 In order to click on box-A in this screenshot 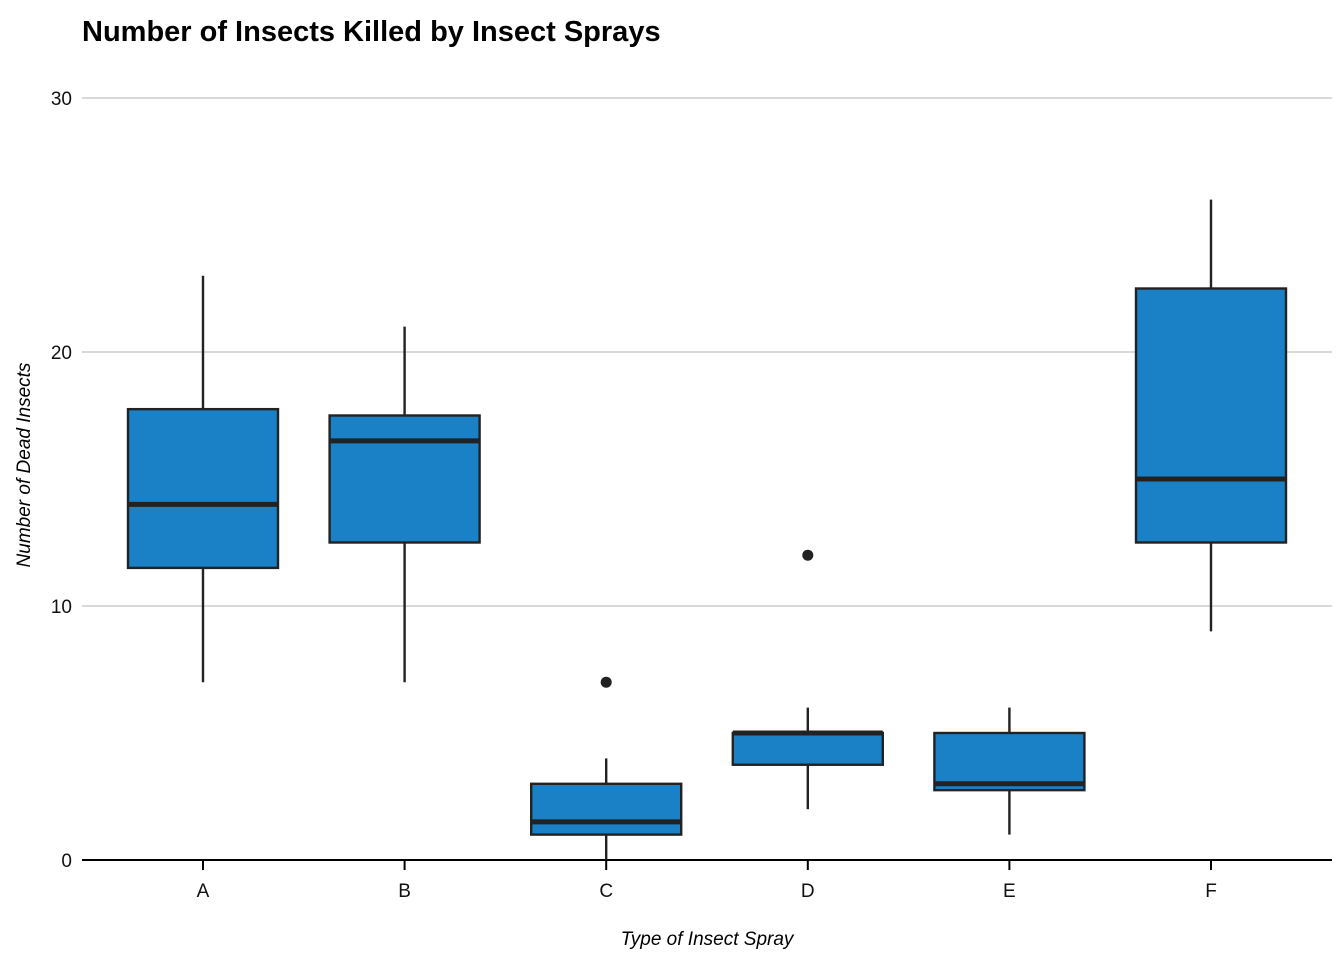, I will do `click(203, 488)`.